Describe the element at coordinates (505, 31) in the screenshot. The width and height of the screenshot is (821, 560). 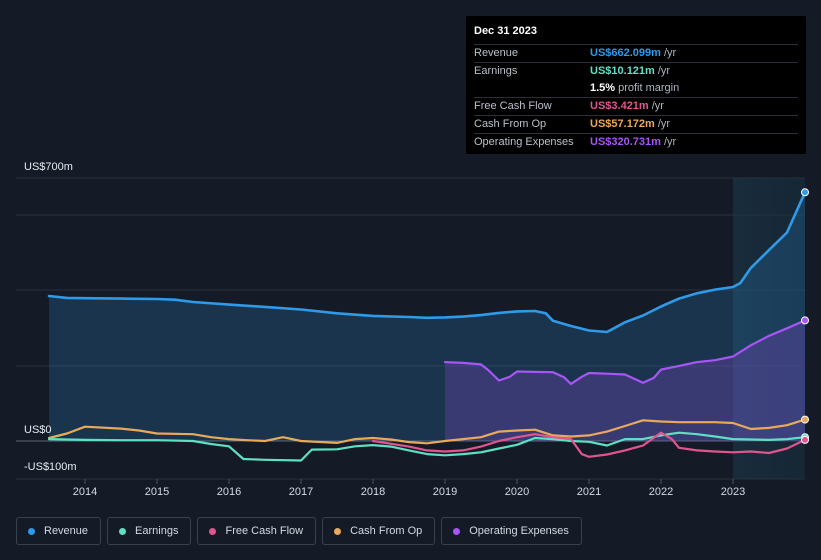
I see `tooltip-date: Dec 31 2023` at that location.